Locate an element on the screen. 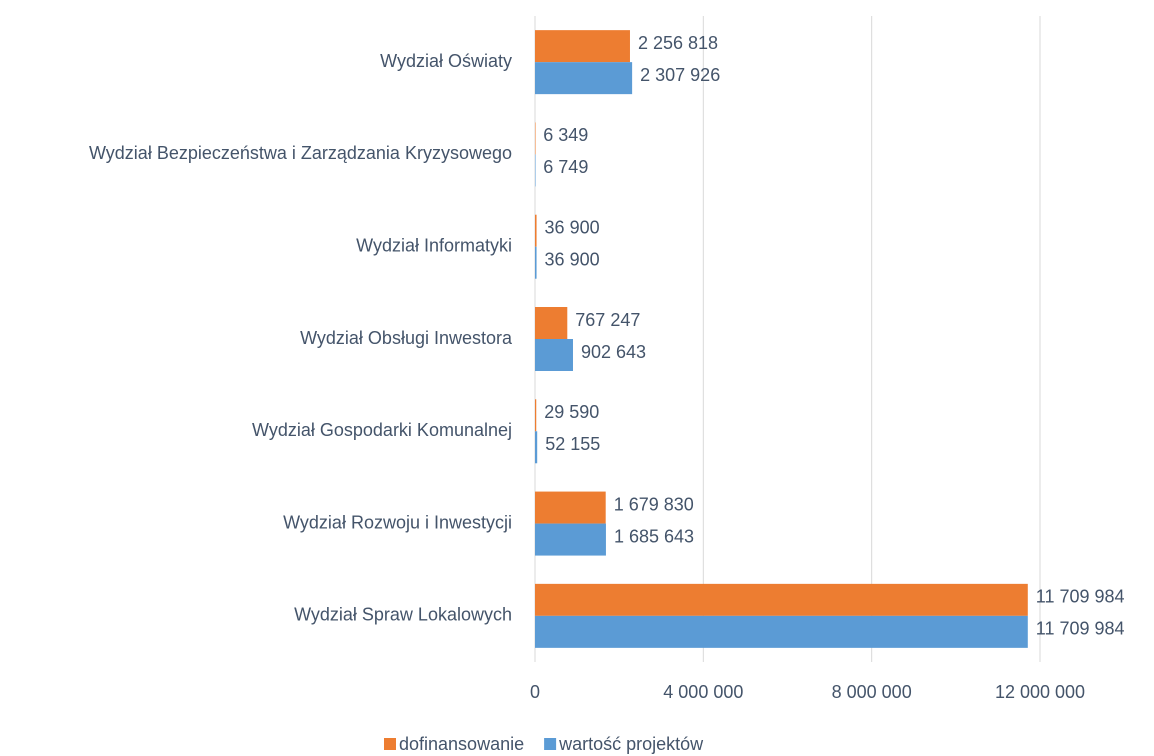 This screenshot has width=1154, height=756. y-tick-label: Wydział Obsługi Inwestora is located at coordinates (406, 338).